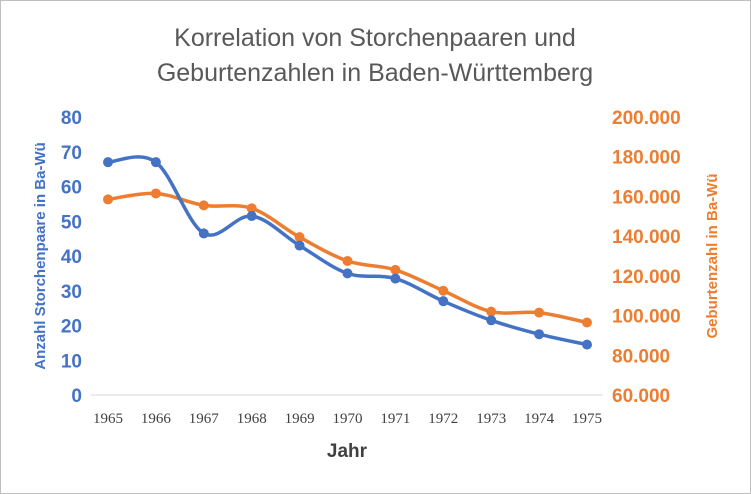 Image resolution: width=751 pixels, height=494 pixels. I want to click on x-tick-label: 1966, so click(156, 419).